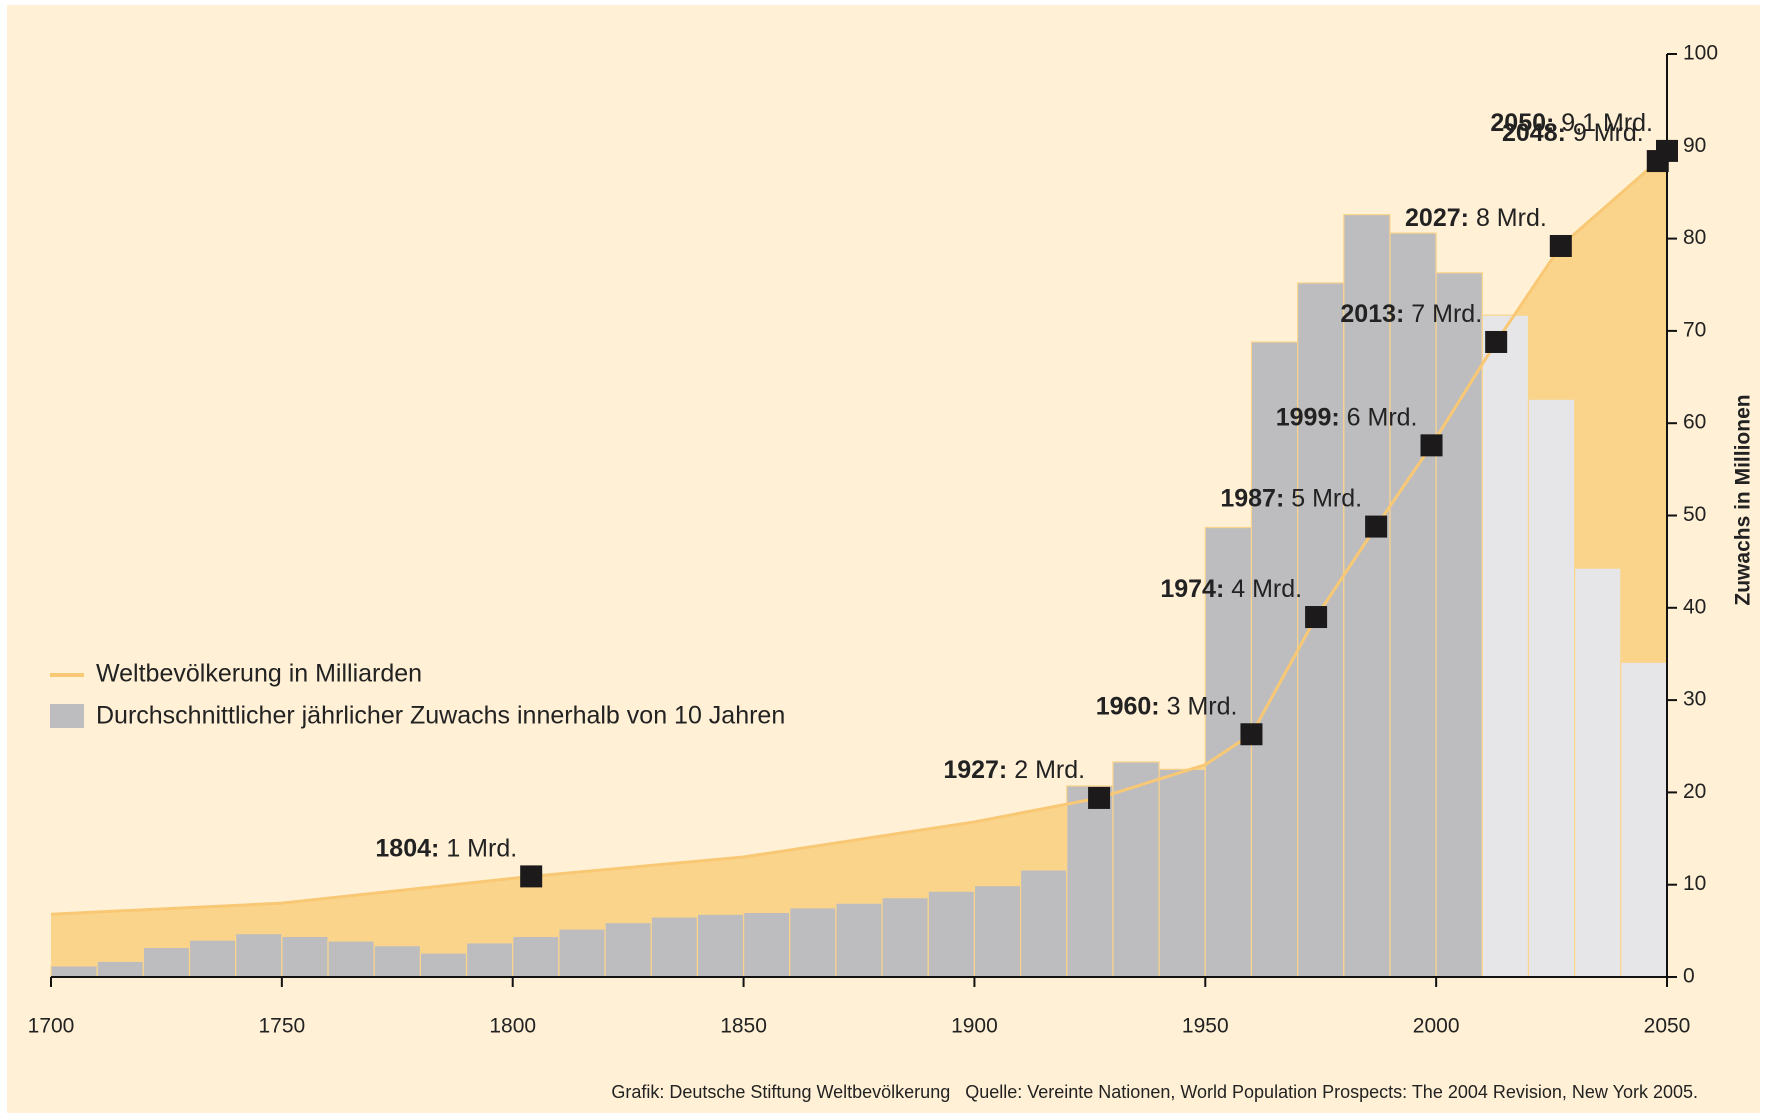 This screenshot has width=1767, height=1118. I want to click on milestone-year: 2048:, so click(1534, 133).